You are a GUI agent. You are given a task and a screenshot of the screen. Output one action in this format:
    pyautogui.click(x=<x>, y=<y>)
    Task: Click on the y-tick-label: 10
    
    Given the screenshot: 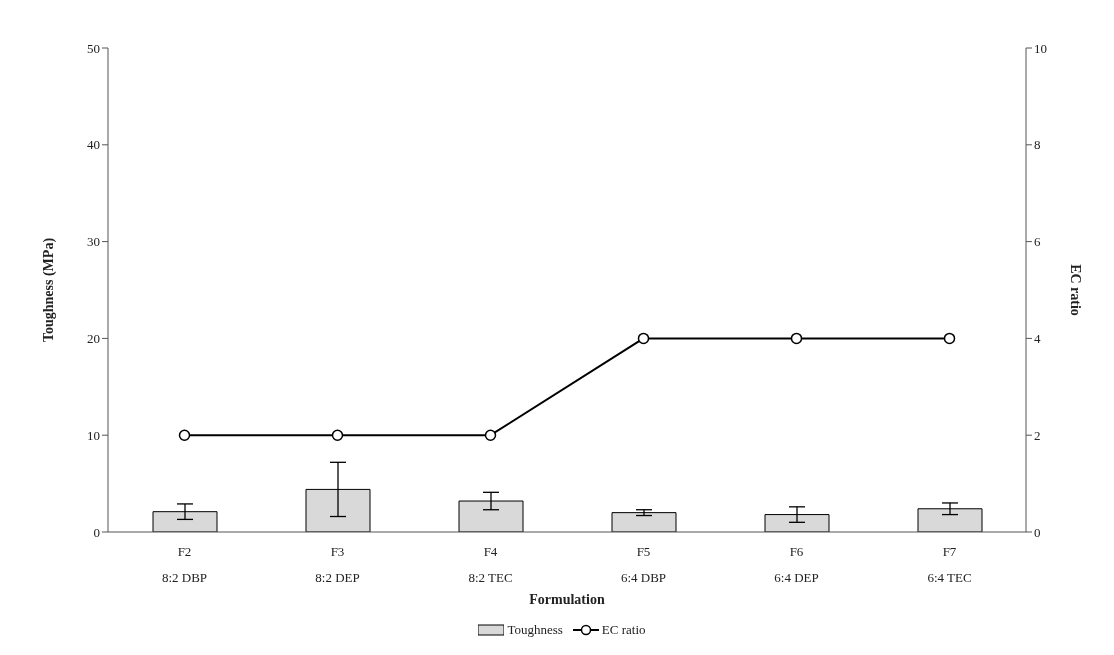 What is the action you would take?
    pyautogui.click(x=93, y=435)
    